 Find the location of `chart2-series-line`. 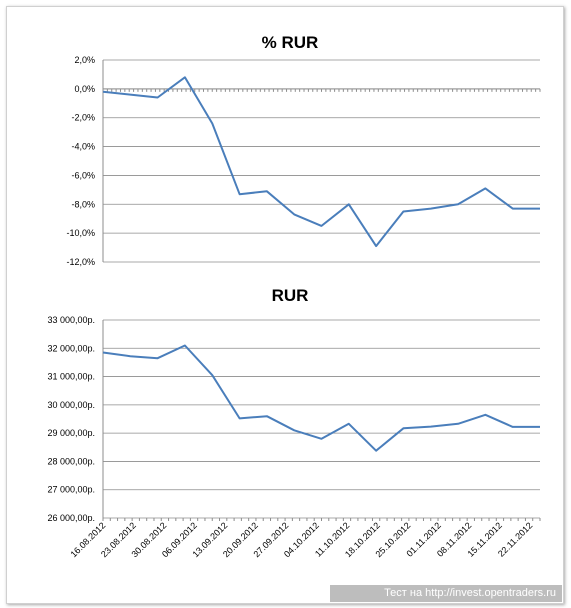

chart2-series-line is located at coordinates (321, 398).